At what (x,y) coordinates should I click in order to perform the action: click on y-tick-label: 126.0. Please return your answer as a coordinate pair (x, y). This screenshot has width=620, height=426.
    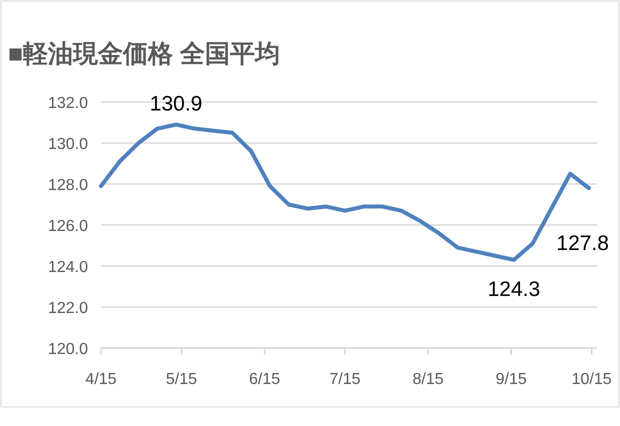
    Looking at the image, I should click on (68, 226).